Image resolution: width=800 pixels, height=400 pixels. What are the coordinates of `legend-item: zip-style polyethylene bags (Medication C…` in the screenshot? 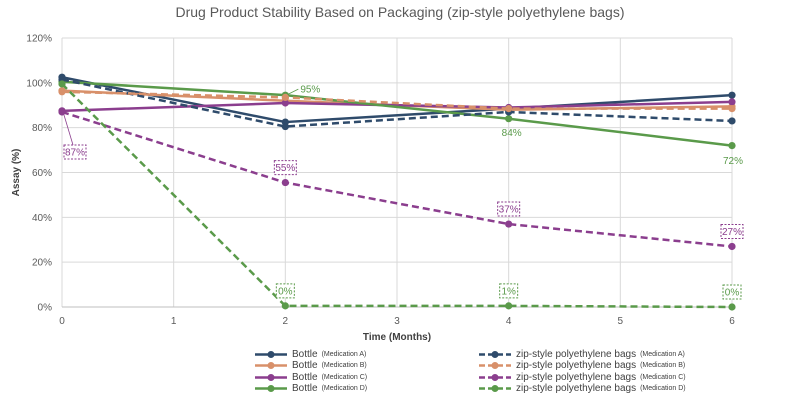 It's located at (582, 377).